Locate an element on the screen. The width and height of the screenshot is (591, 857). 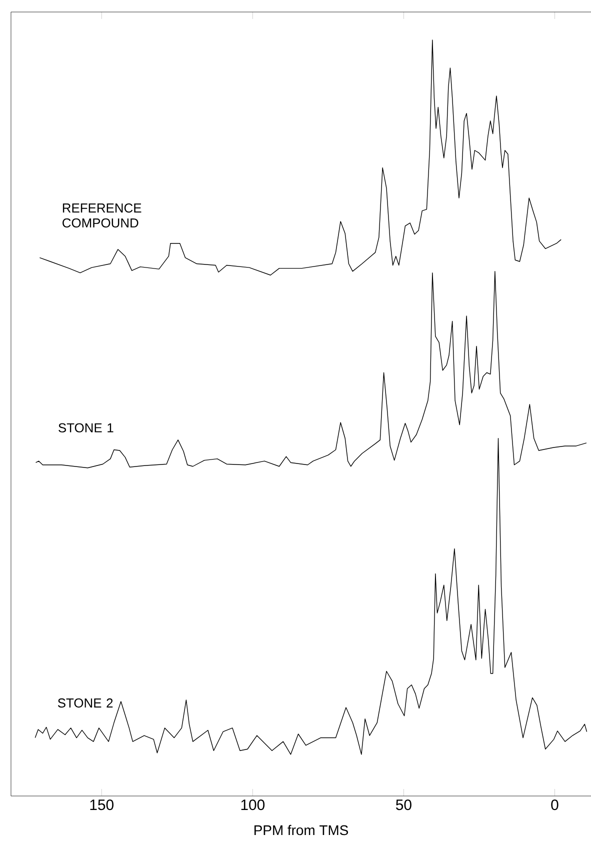
series-label: STONE 2 is located at coordinates (85, 703).